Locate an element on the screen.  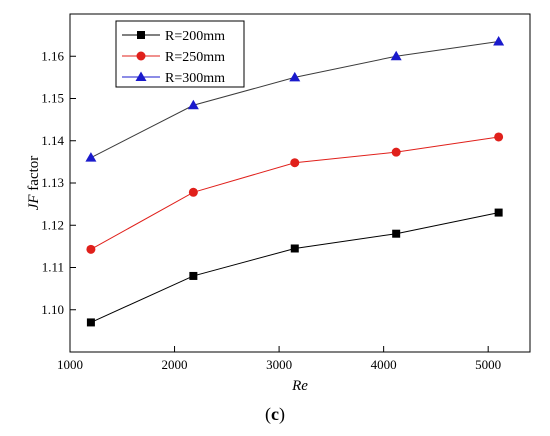
legend-label: R=300mm is located at coordinates (195, 78).